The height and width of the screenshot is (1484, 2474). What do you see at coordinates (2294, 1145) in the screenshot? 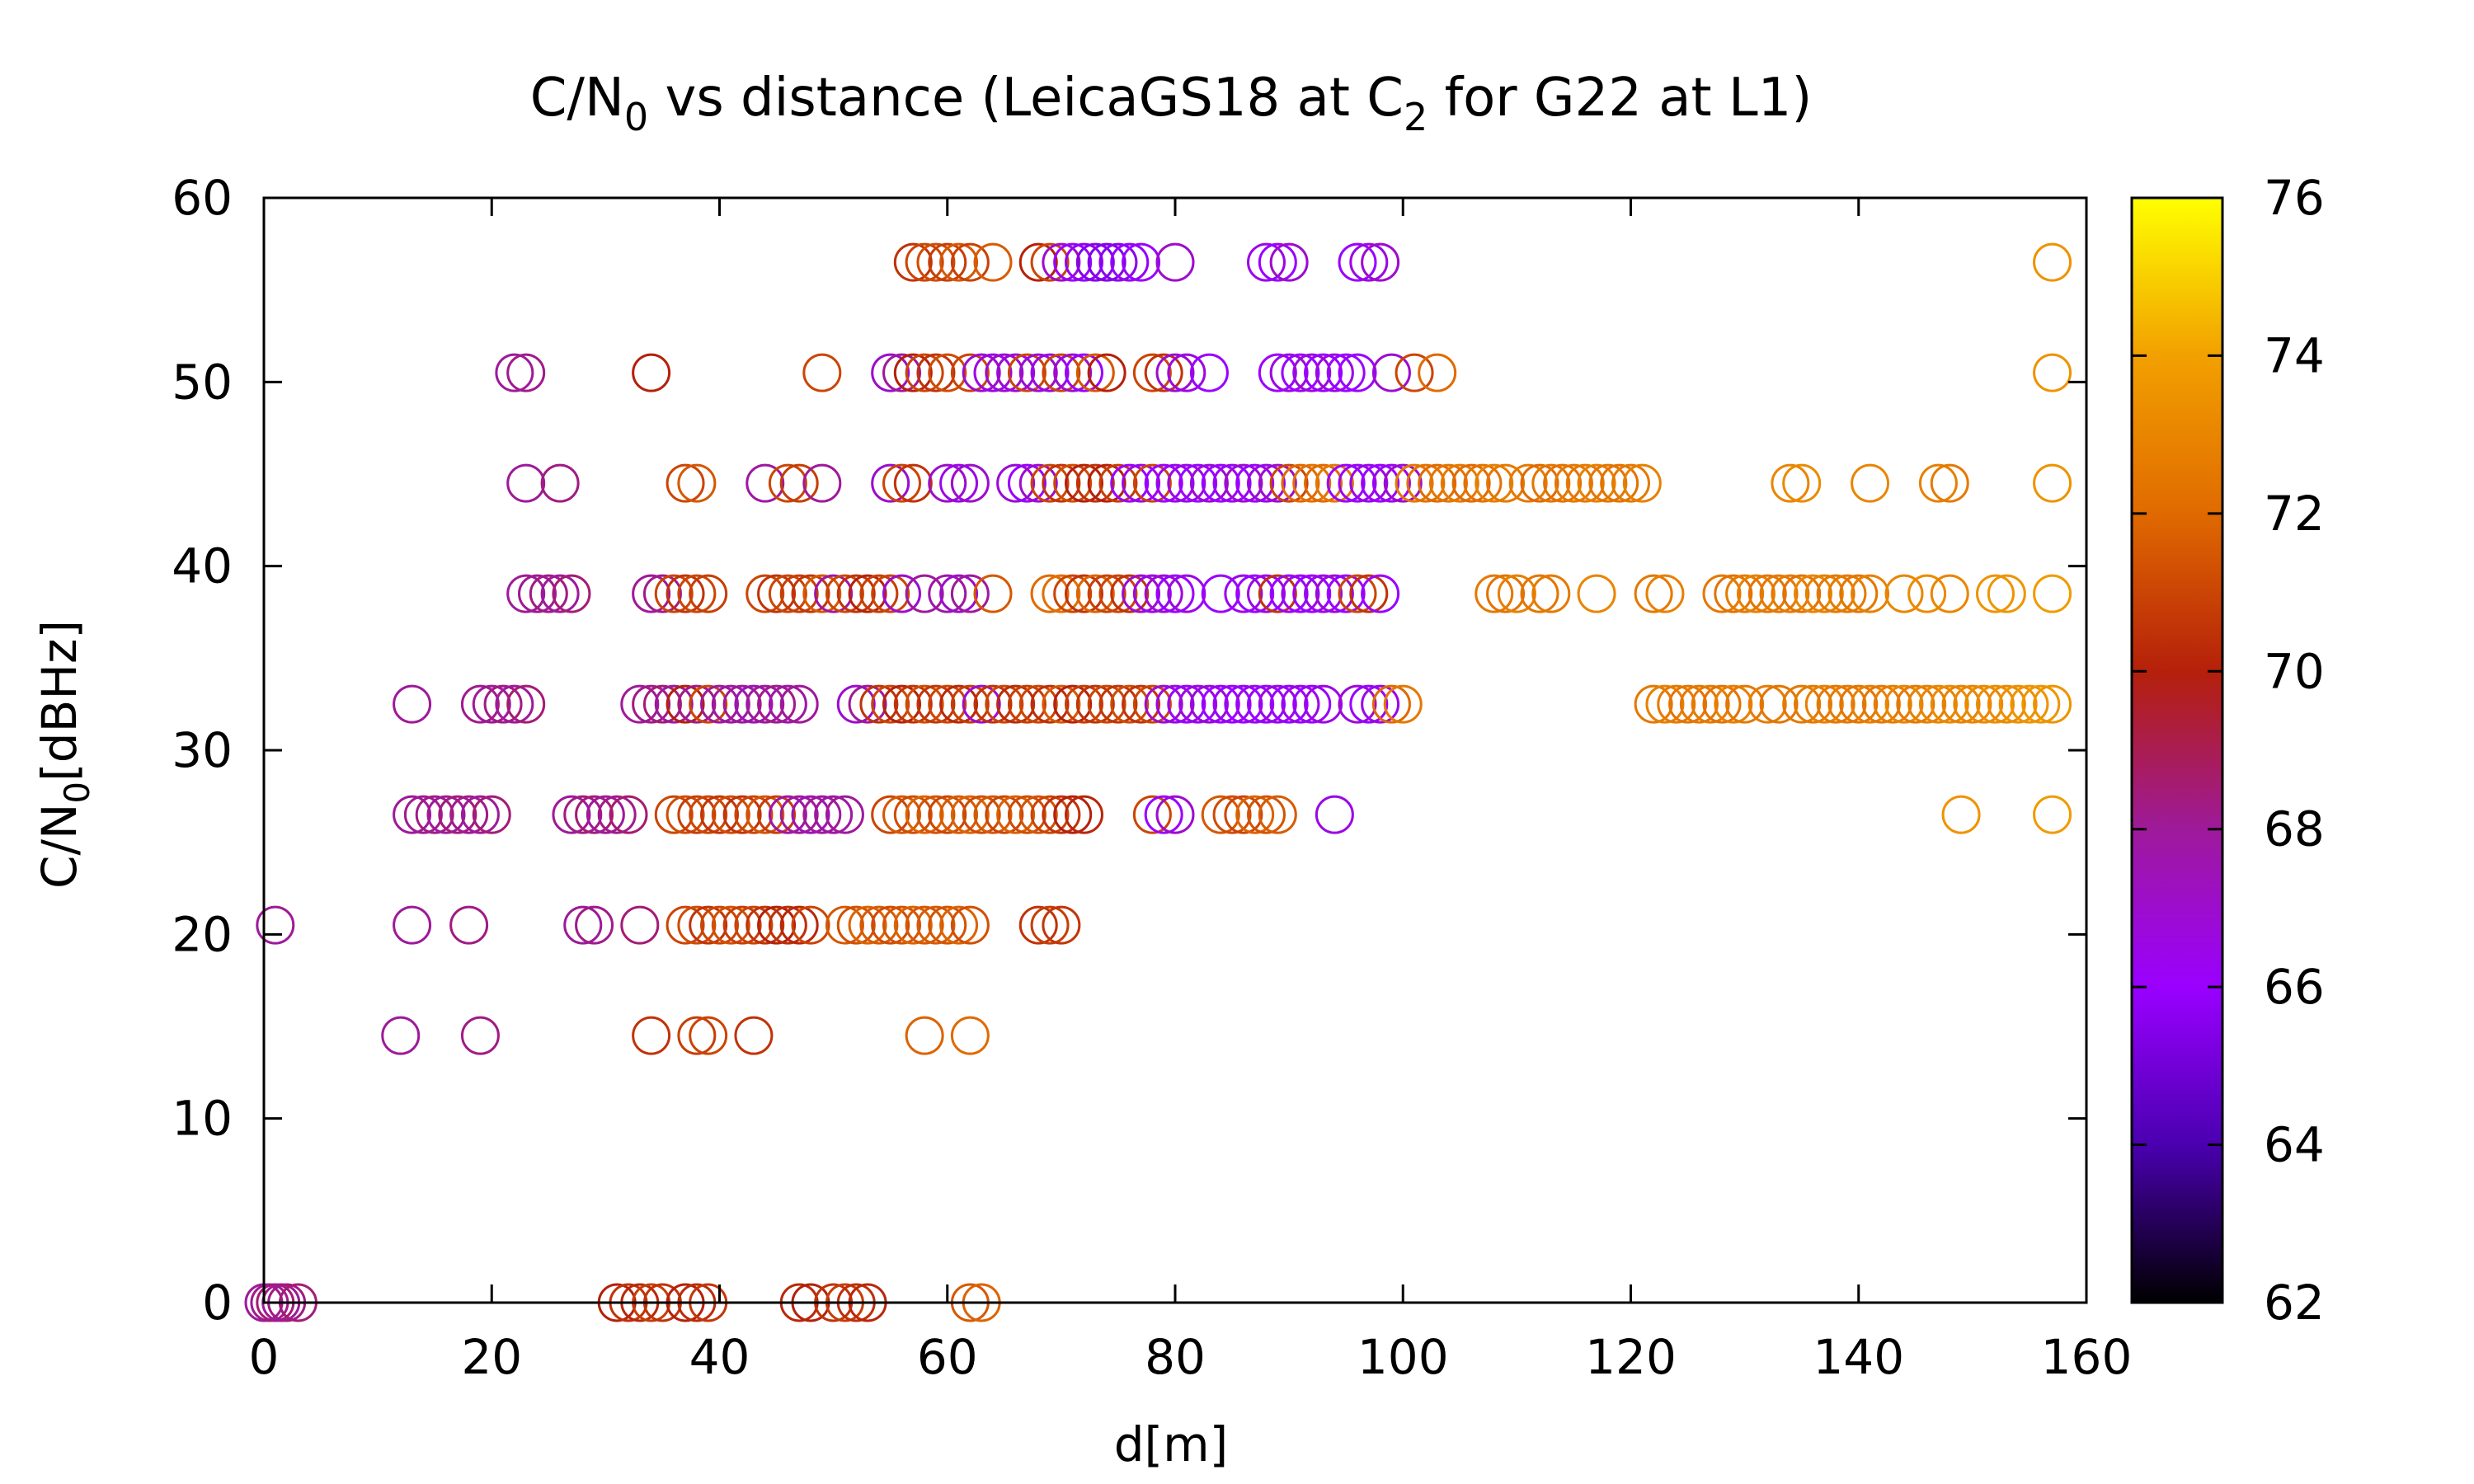
I see `colorbar-tick-label: 64` at bounding box center [2294, 1145].